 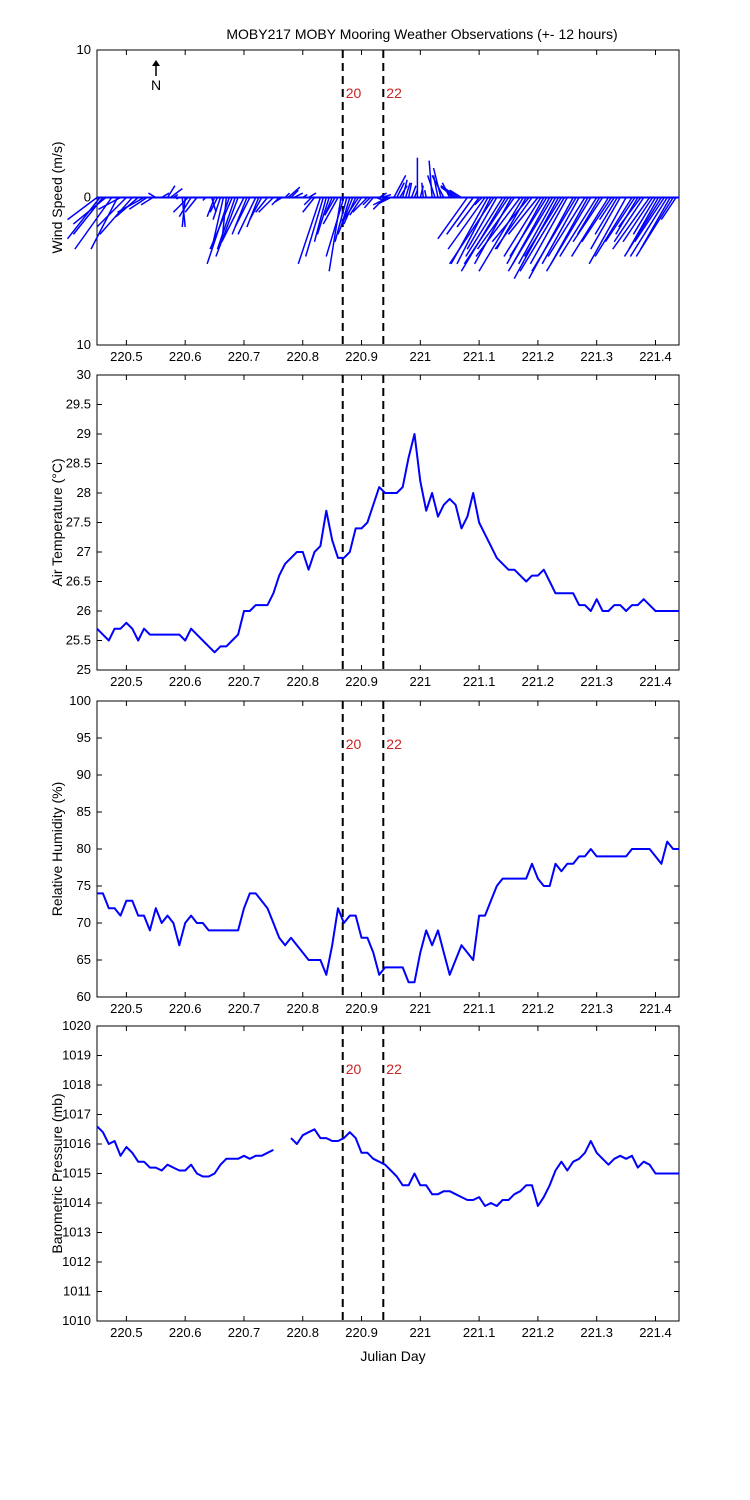 I want to click on y-tick-label: 1018, so click(x=76, y=1084).